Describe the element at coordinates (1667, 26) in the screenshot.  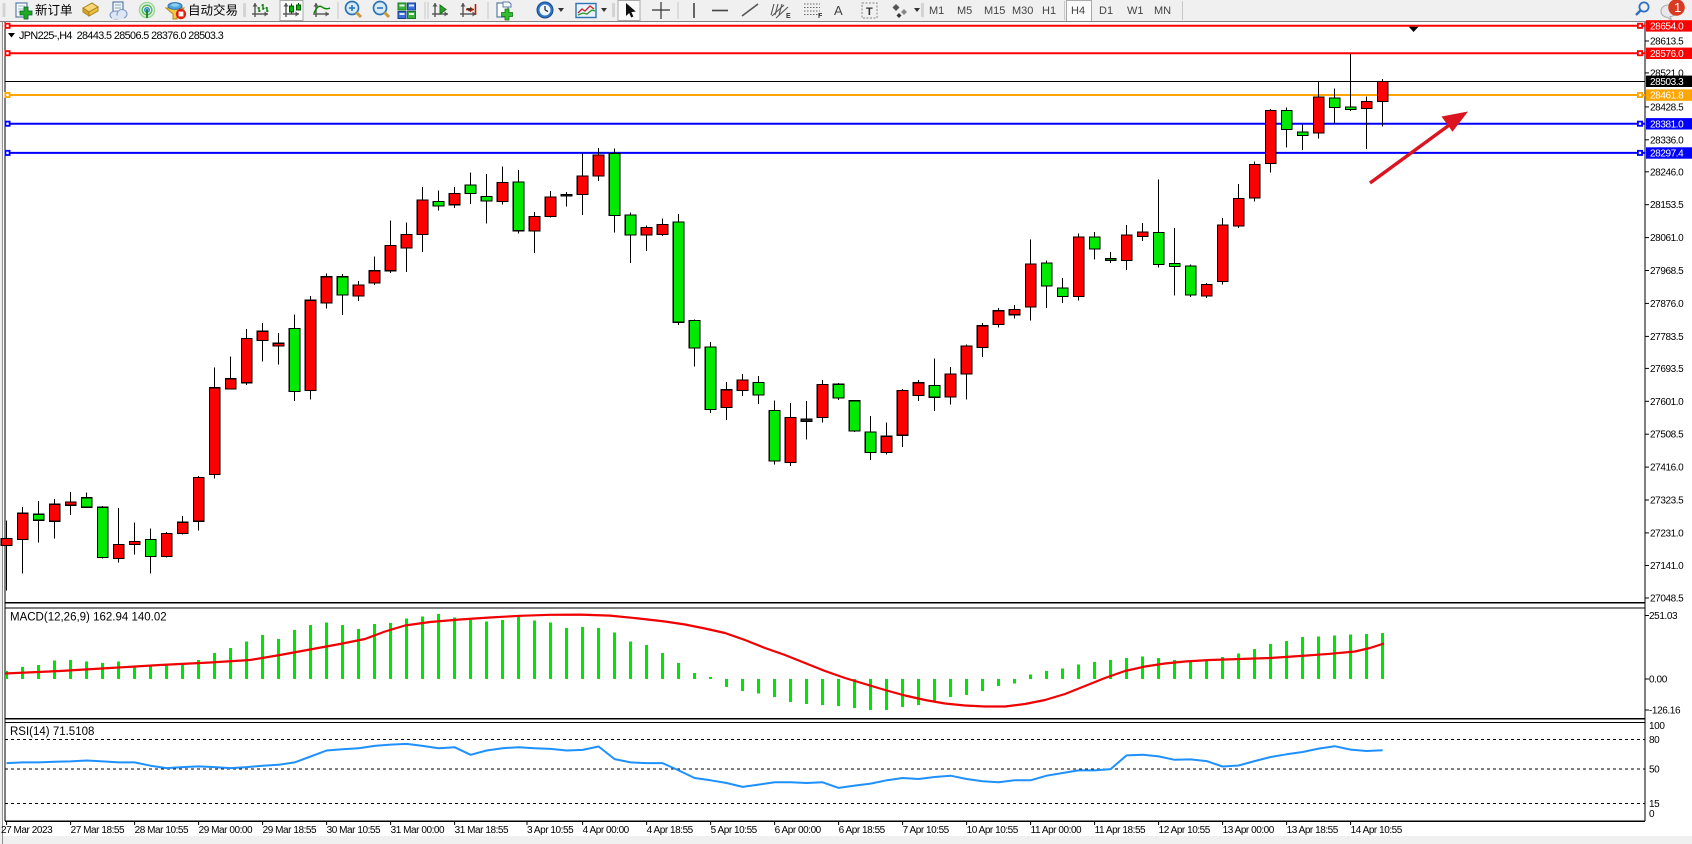
I see `svg-text: 28654.0` at that location.